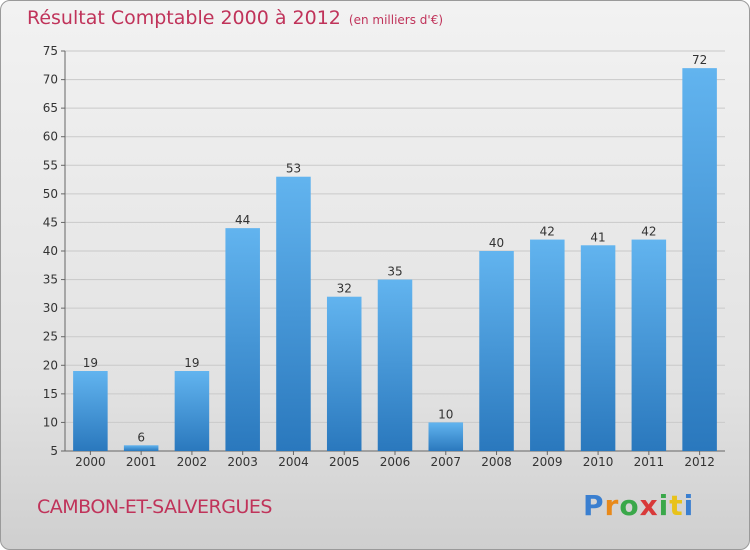 The height and width of the screenshot is (550, 750). I want to click on x-tick-label-2001: 2001, so click(141, 462).